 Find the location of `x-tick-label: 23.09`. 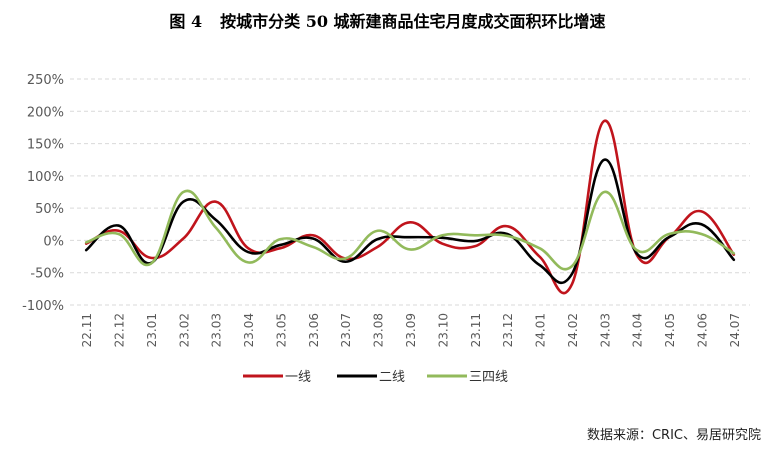

x-tick-label: 23.09 is located at coordinates (411, 330).